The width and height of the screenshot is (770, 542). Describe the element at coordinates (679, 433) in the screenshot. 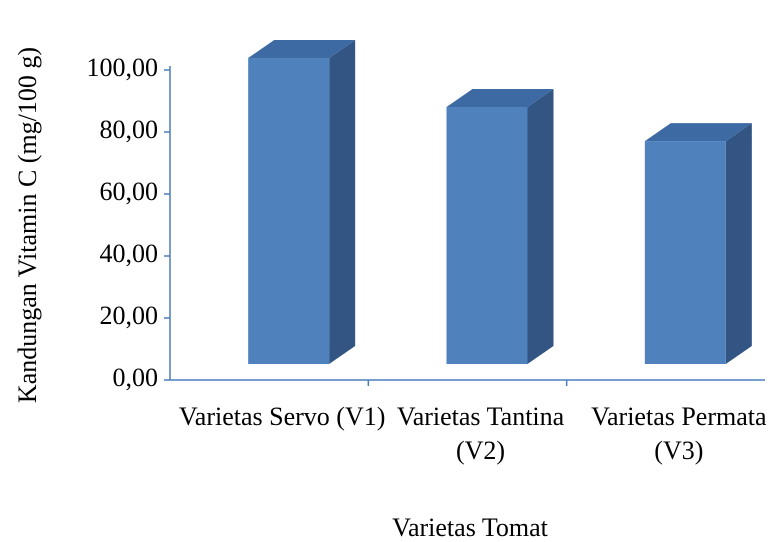

I see `x-tick-label: Varietas Permata (V3)` at that location.